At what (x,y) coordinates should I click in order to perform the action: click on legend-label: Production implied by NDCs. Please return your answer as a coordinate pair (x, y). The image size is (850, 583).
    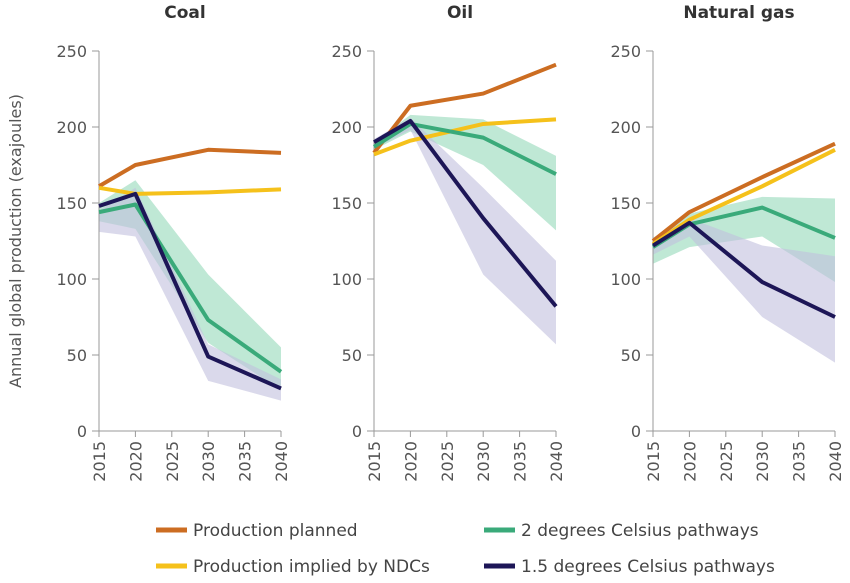
    Looking at the image, I should click on (311, 567).